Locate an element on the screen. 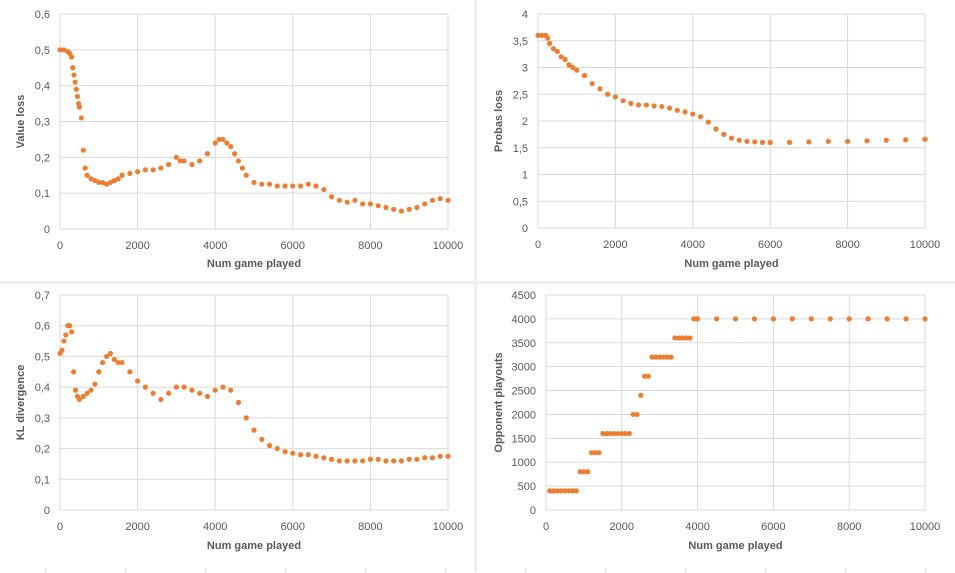  x-tick-label: 8000 is located at coordinates (847, 245).